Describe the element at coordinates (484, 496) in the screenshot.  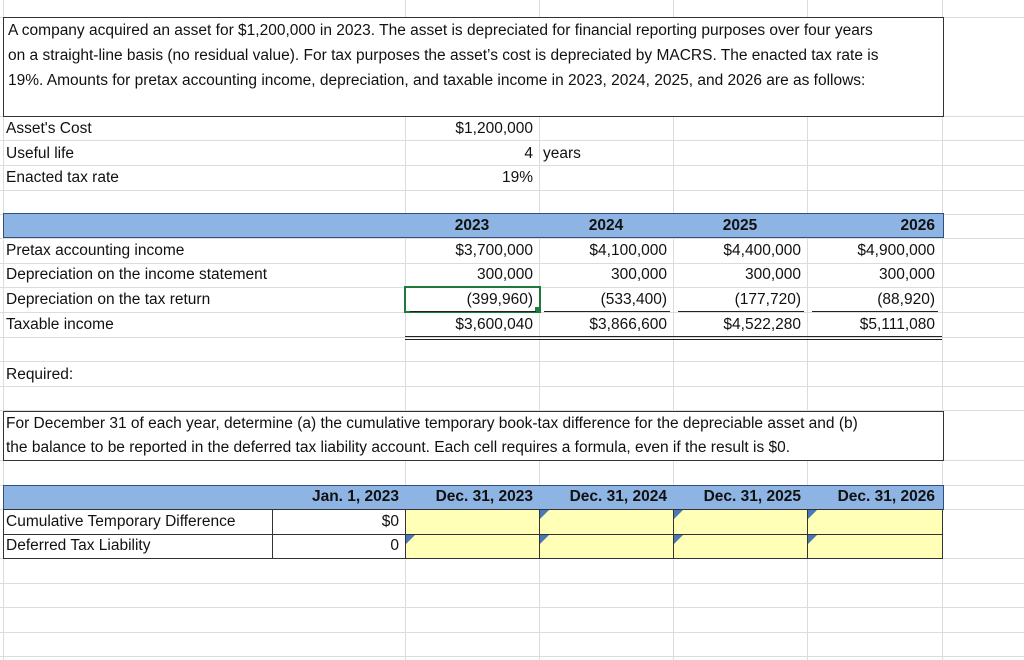
I see `header-dec-31-2023: Dec. 31, 2023` at that location.